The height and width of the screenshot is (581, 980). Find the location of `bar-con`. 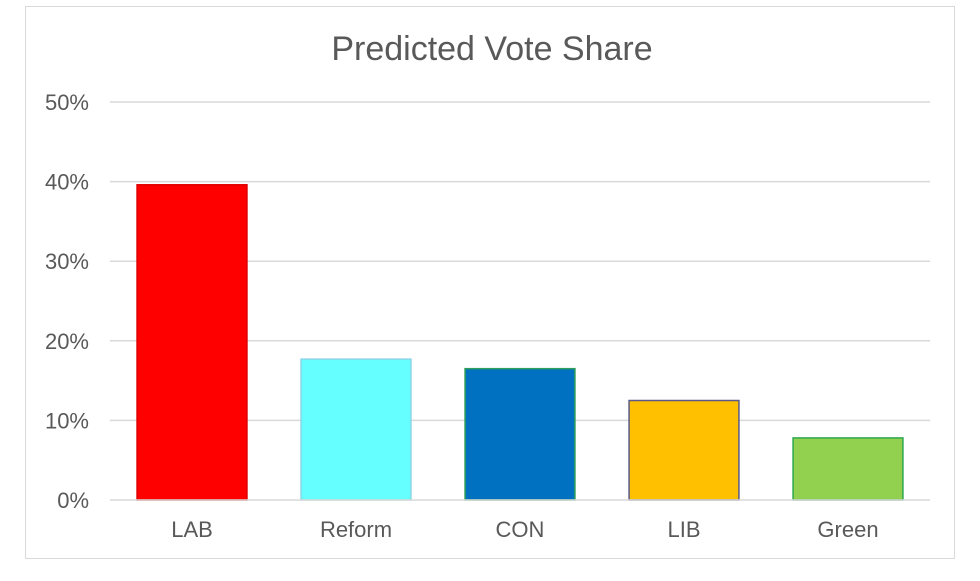

bar-con is located at coordinates (520, 434).